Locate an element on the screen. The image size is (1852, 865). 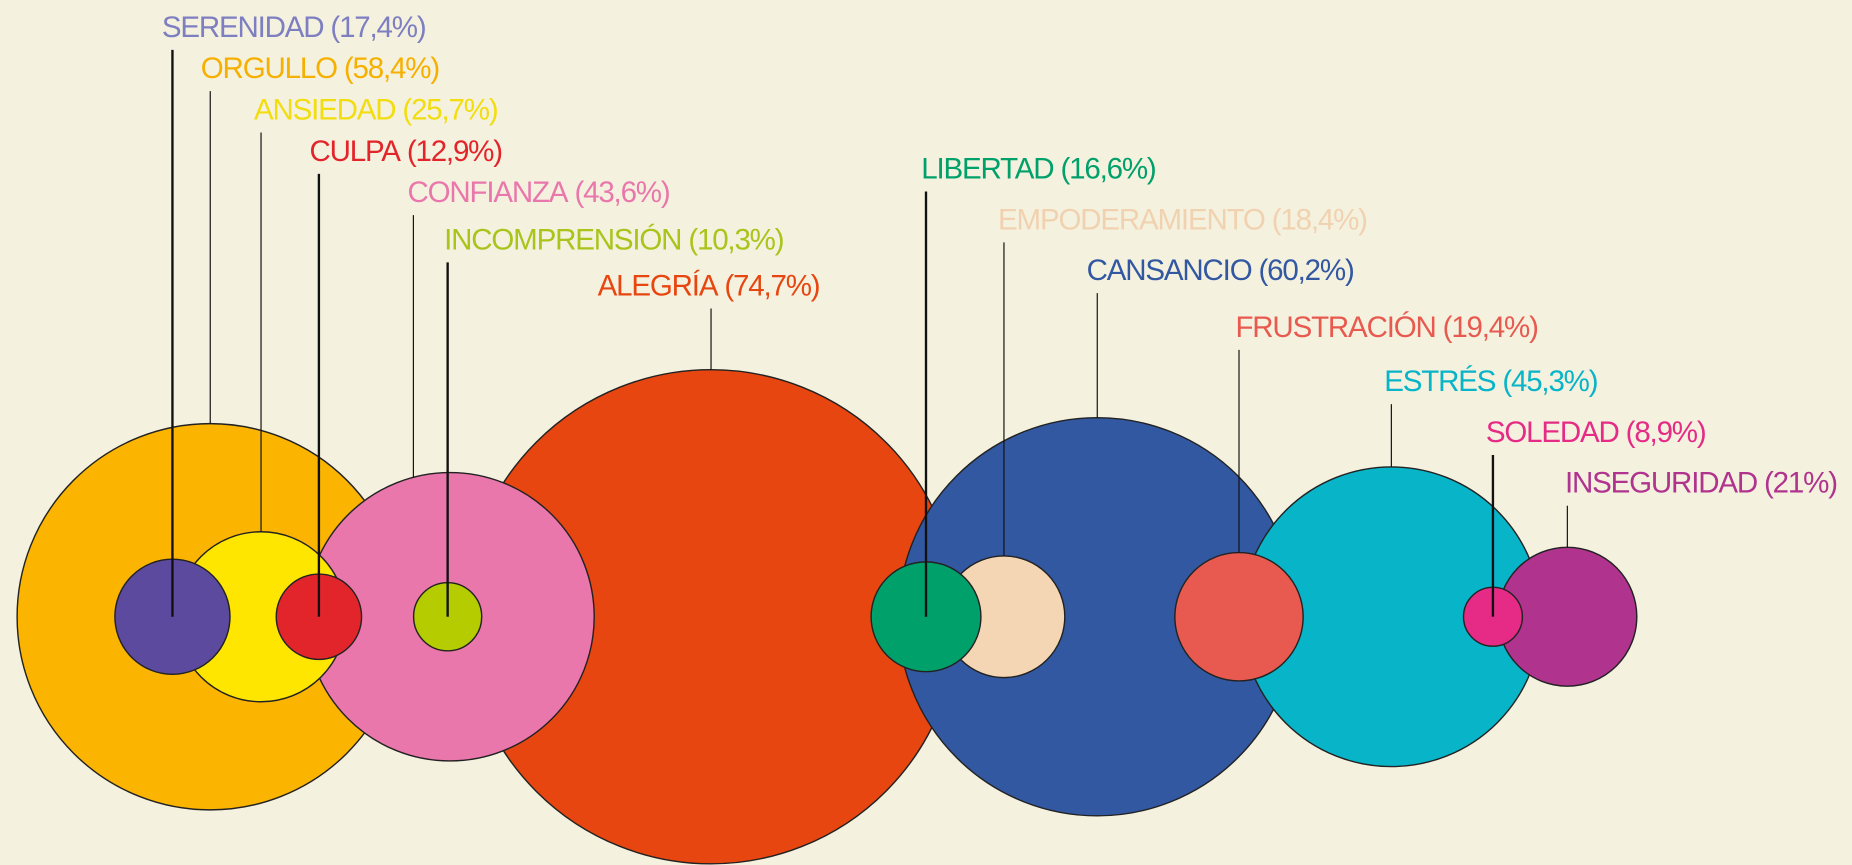
category-name: INCOMPRENSIÓN is located at coordinates (562, 239).